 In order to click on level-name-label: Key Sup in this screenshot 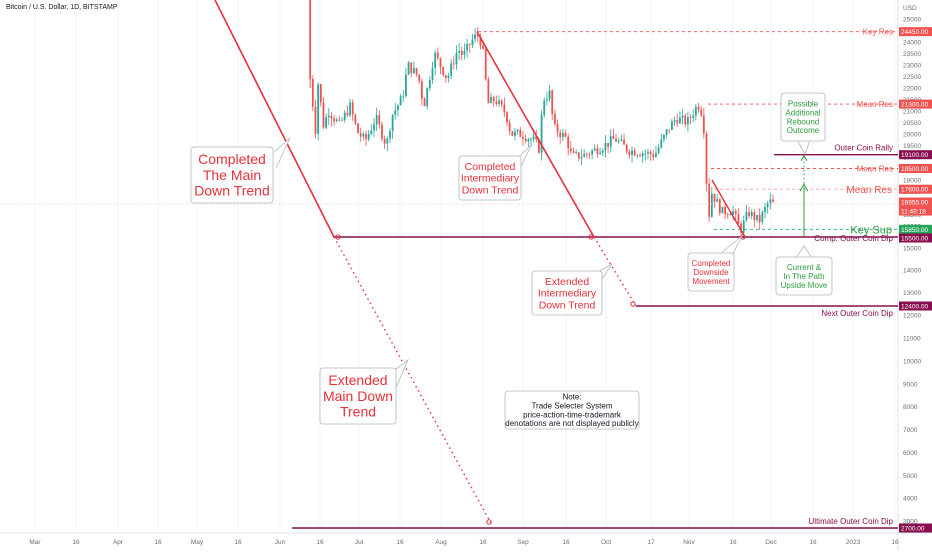, I will do `click(871, 230)`.